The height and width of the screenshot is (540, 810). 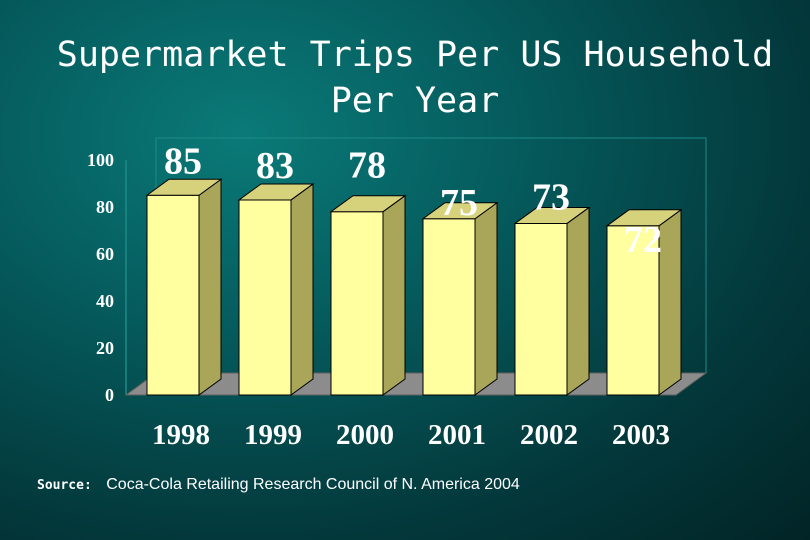 What do you see at coordinates (643, 240) in the screenshot?
I see `data-label: 72` at bounding box center [643, 240].